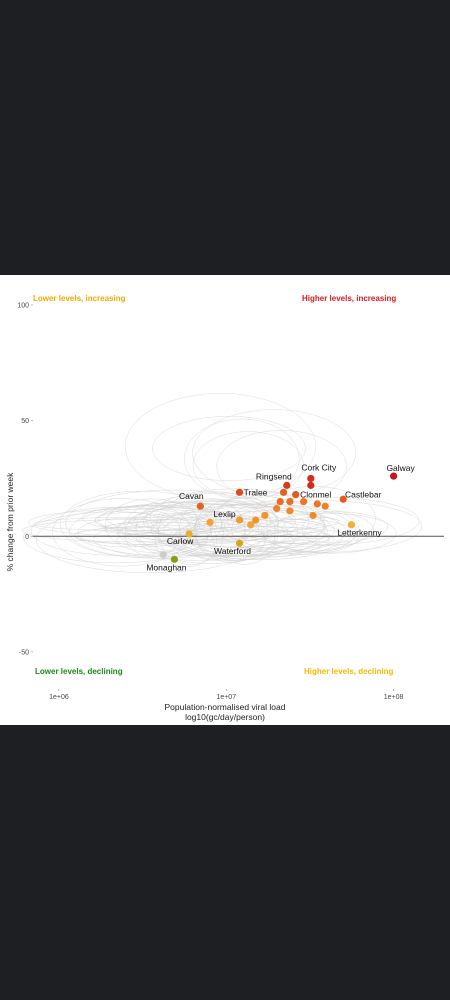  Describe the element at coordinates (225, 717) in the screenshot. I see `x-axis-subtitle: log10(gc/day/person)` at that location.